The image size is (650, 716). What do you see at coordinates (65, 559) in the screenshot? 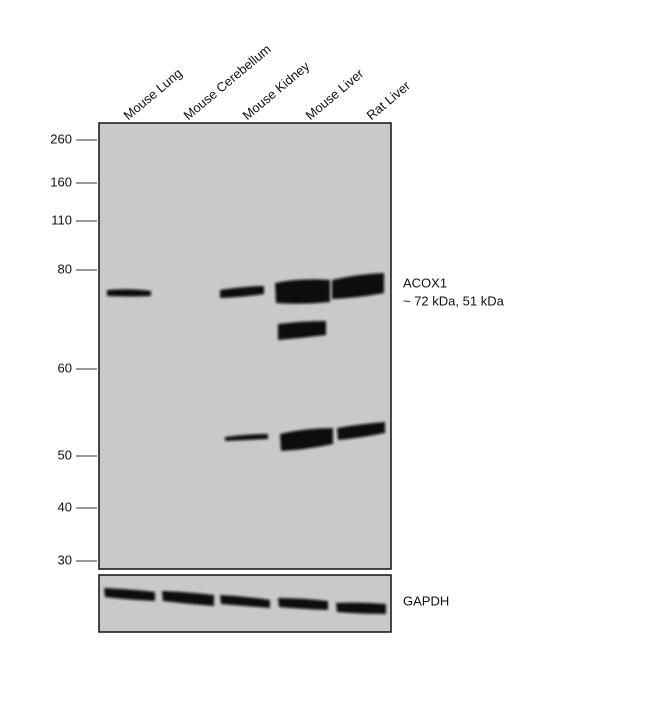
I see `marker-label: 30` at bounding box center [65, 559].